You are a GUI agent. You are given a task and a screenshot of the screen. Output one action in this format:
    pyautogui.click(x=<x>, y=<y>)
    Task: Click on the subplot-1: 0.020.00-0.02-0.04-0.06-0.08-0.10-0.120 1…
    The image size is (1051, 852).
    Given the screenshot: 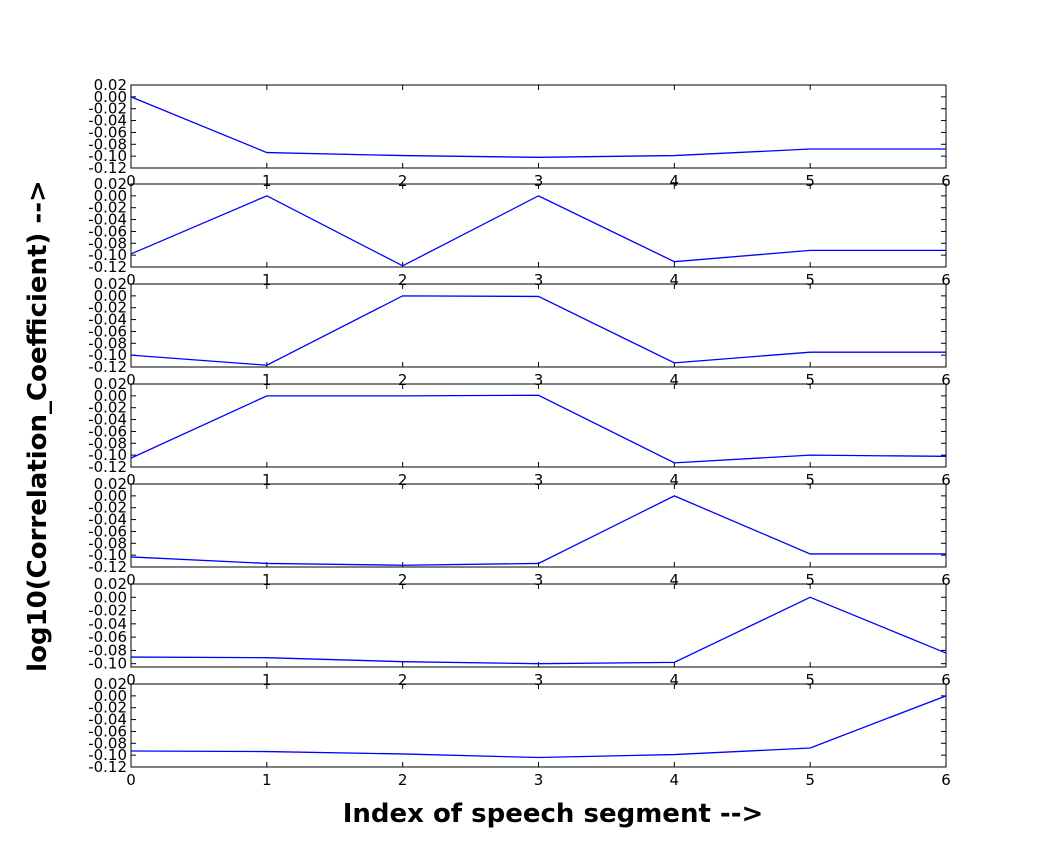 What is the action you would take?
    pyautogui.click(x=519, y=133)
    